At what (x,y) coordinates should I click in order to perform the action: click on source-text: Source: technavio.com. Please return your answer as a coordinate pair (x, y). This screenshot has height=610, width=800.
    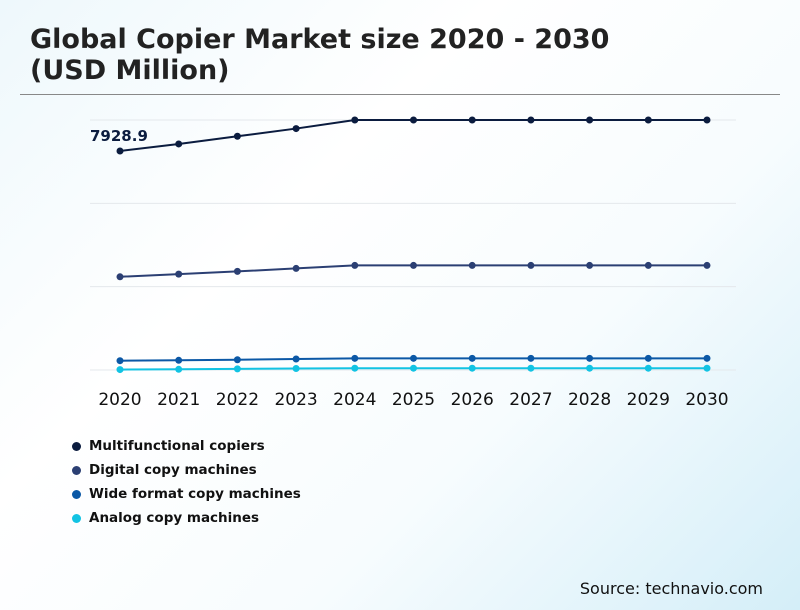
    Looking at the image, I should click on (671, 588).